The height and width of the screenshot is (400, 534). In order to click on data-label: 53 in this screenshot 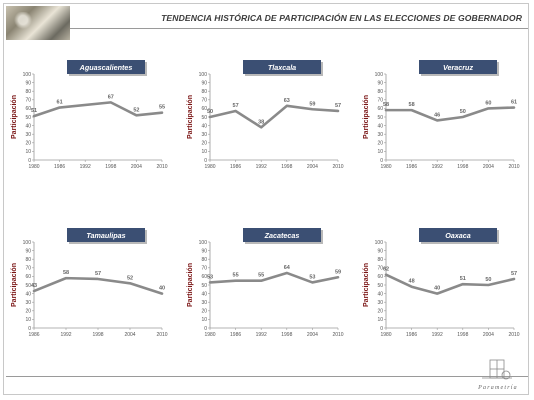, I will do `click(210, 277)`.